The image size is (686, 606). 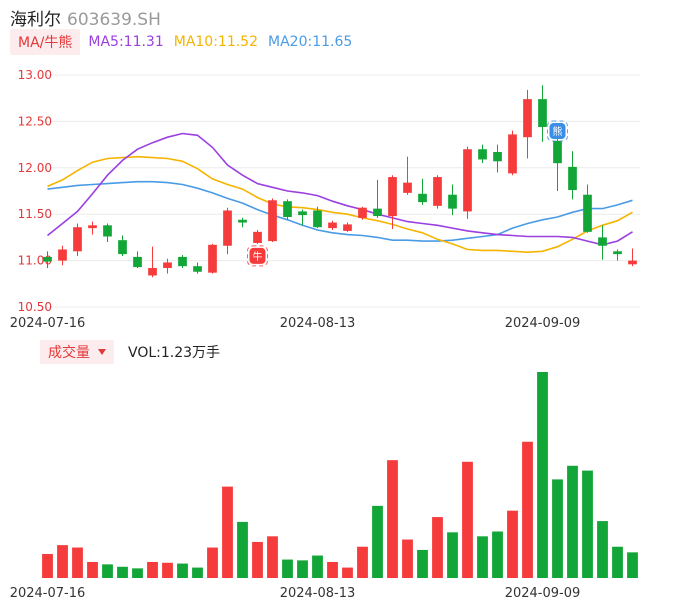 I want to click on ma20-label: MA20:11.65, so click(x=310, y=42).